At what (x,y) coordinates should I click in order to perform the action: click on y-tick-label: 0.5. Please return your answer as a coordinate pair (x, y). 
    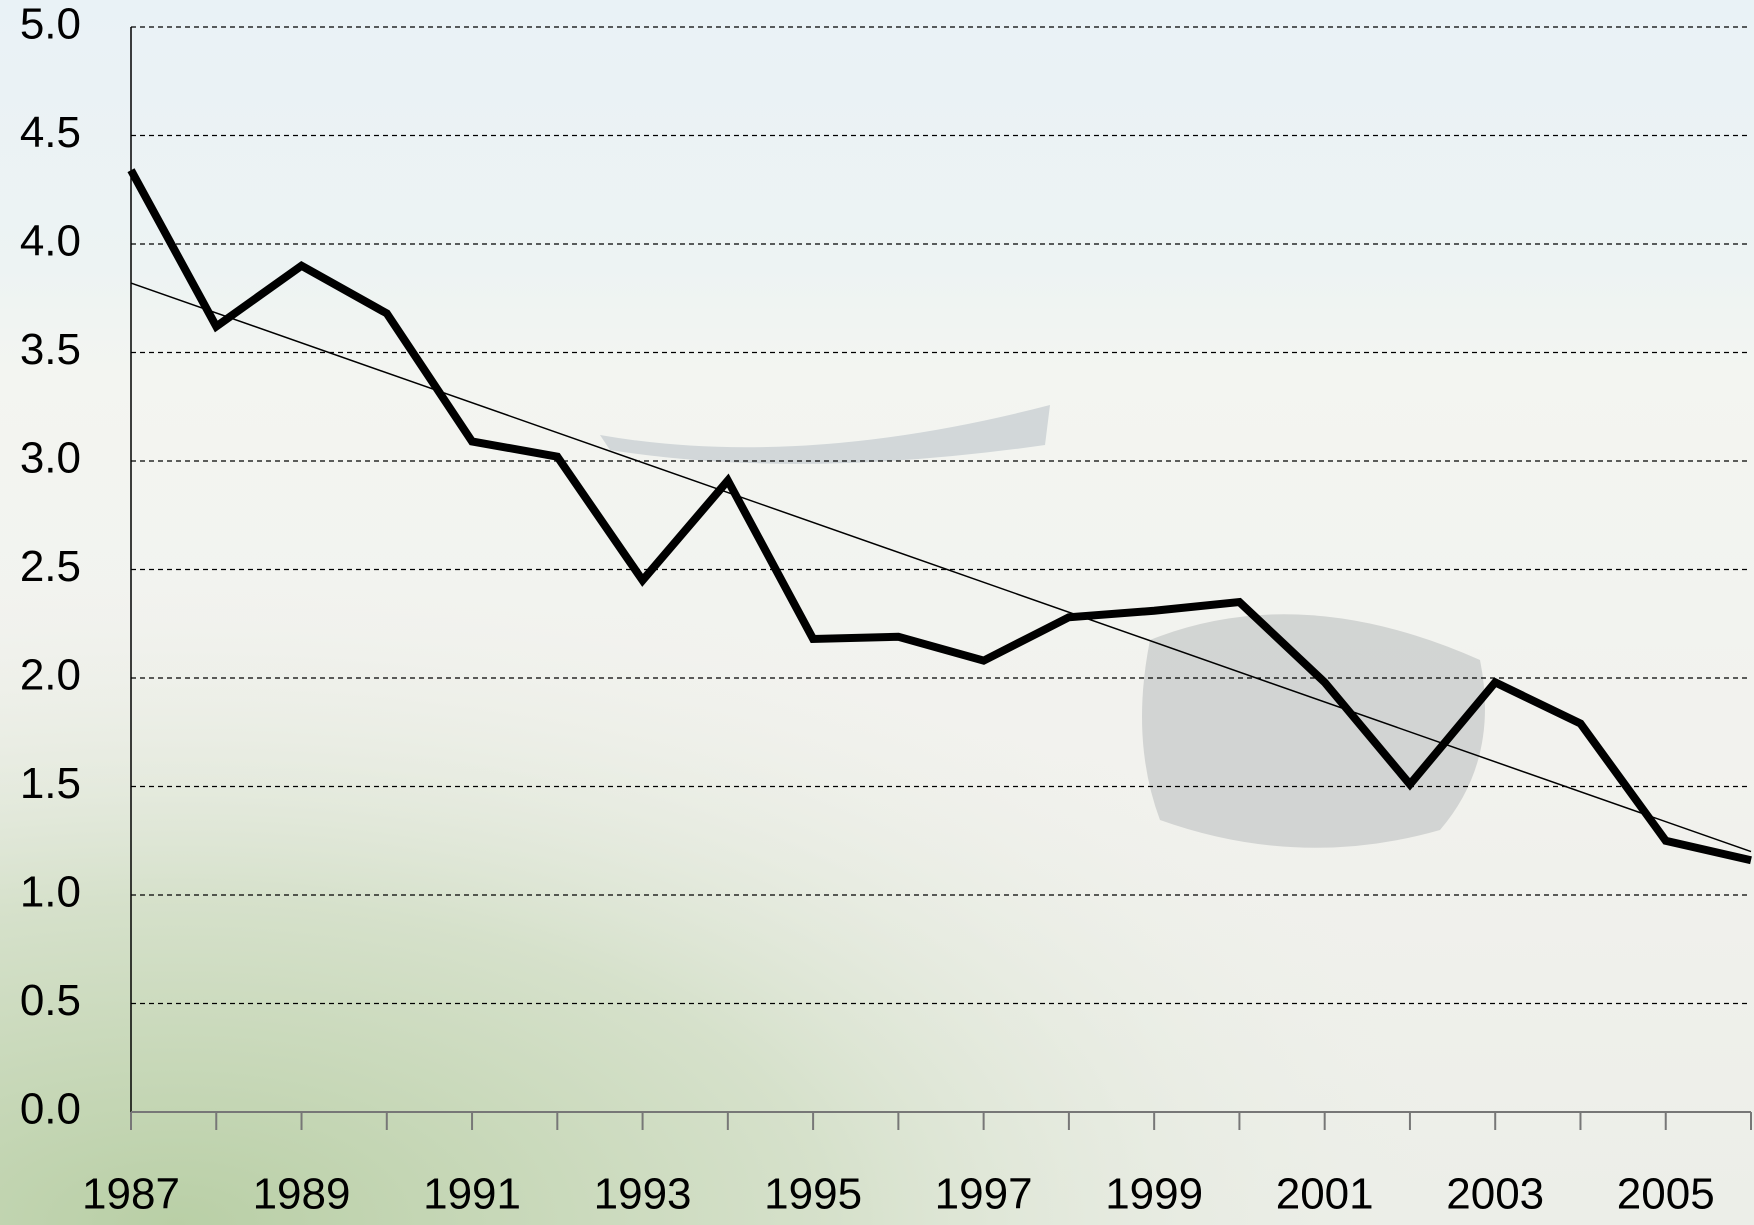
    Looking at the image, I should click on (50, 1000).